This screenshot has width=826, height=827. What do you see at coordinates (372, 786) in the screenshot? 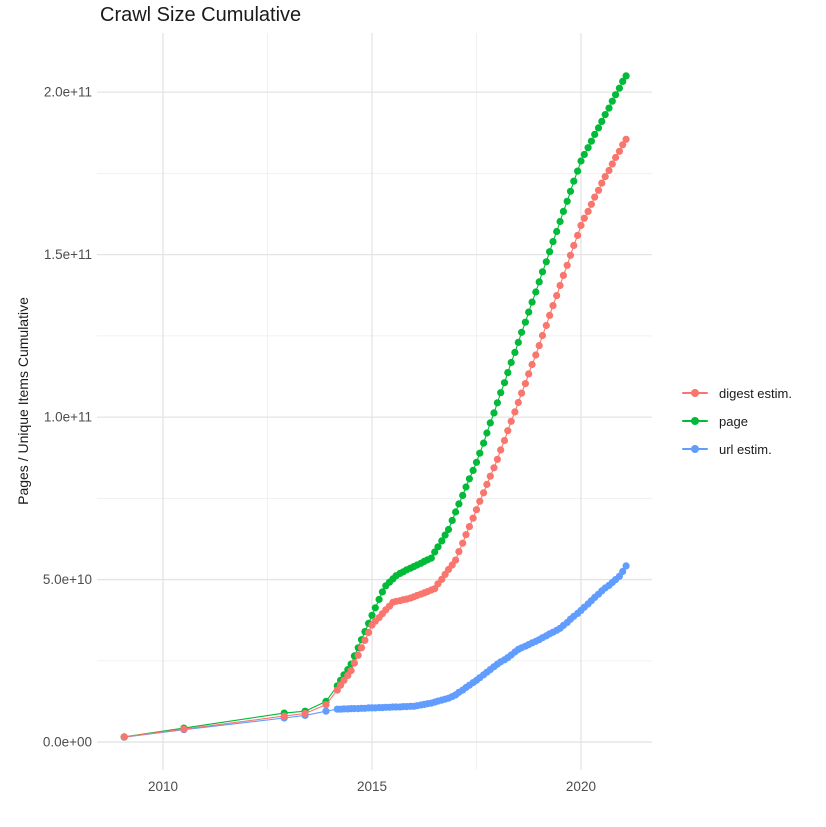
I see `x-axis-labels: 2010 2015 2020` at bounding box center [372, 786].